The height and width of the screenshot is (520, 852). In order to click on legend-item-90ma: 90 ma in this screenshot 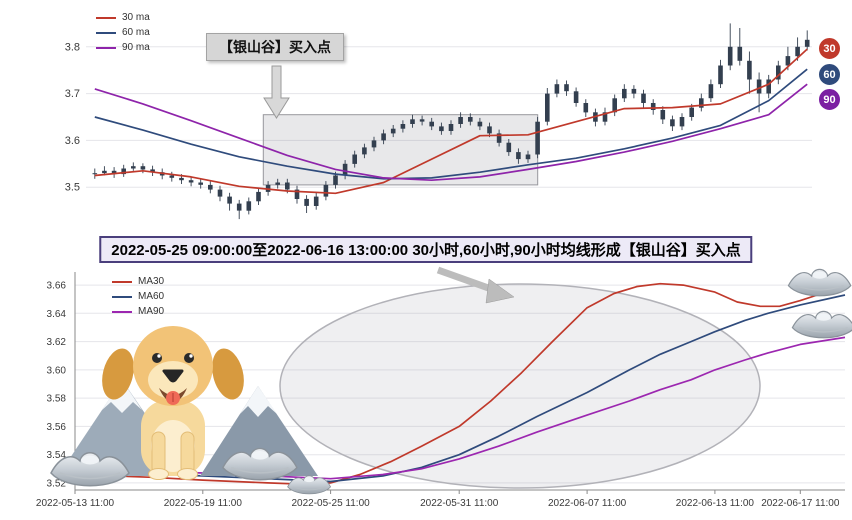, I will do `click(123, 47)`.